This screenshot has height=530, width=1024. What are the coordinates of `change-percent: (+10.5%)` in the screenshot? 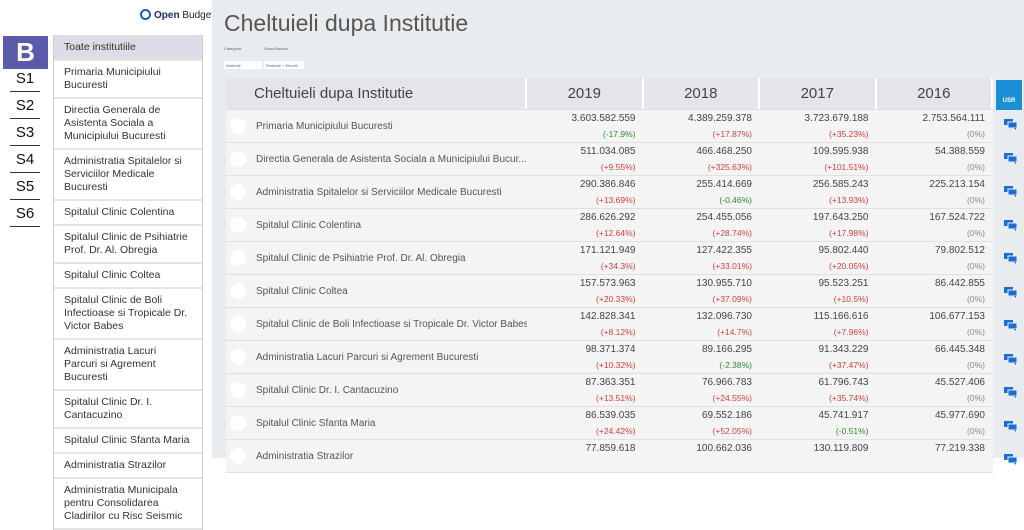 It's located at (851, 299).